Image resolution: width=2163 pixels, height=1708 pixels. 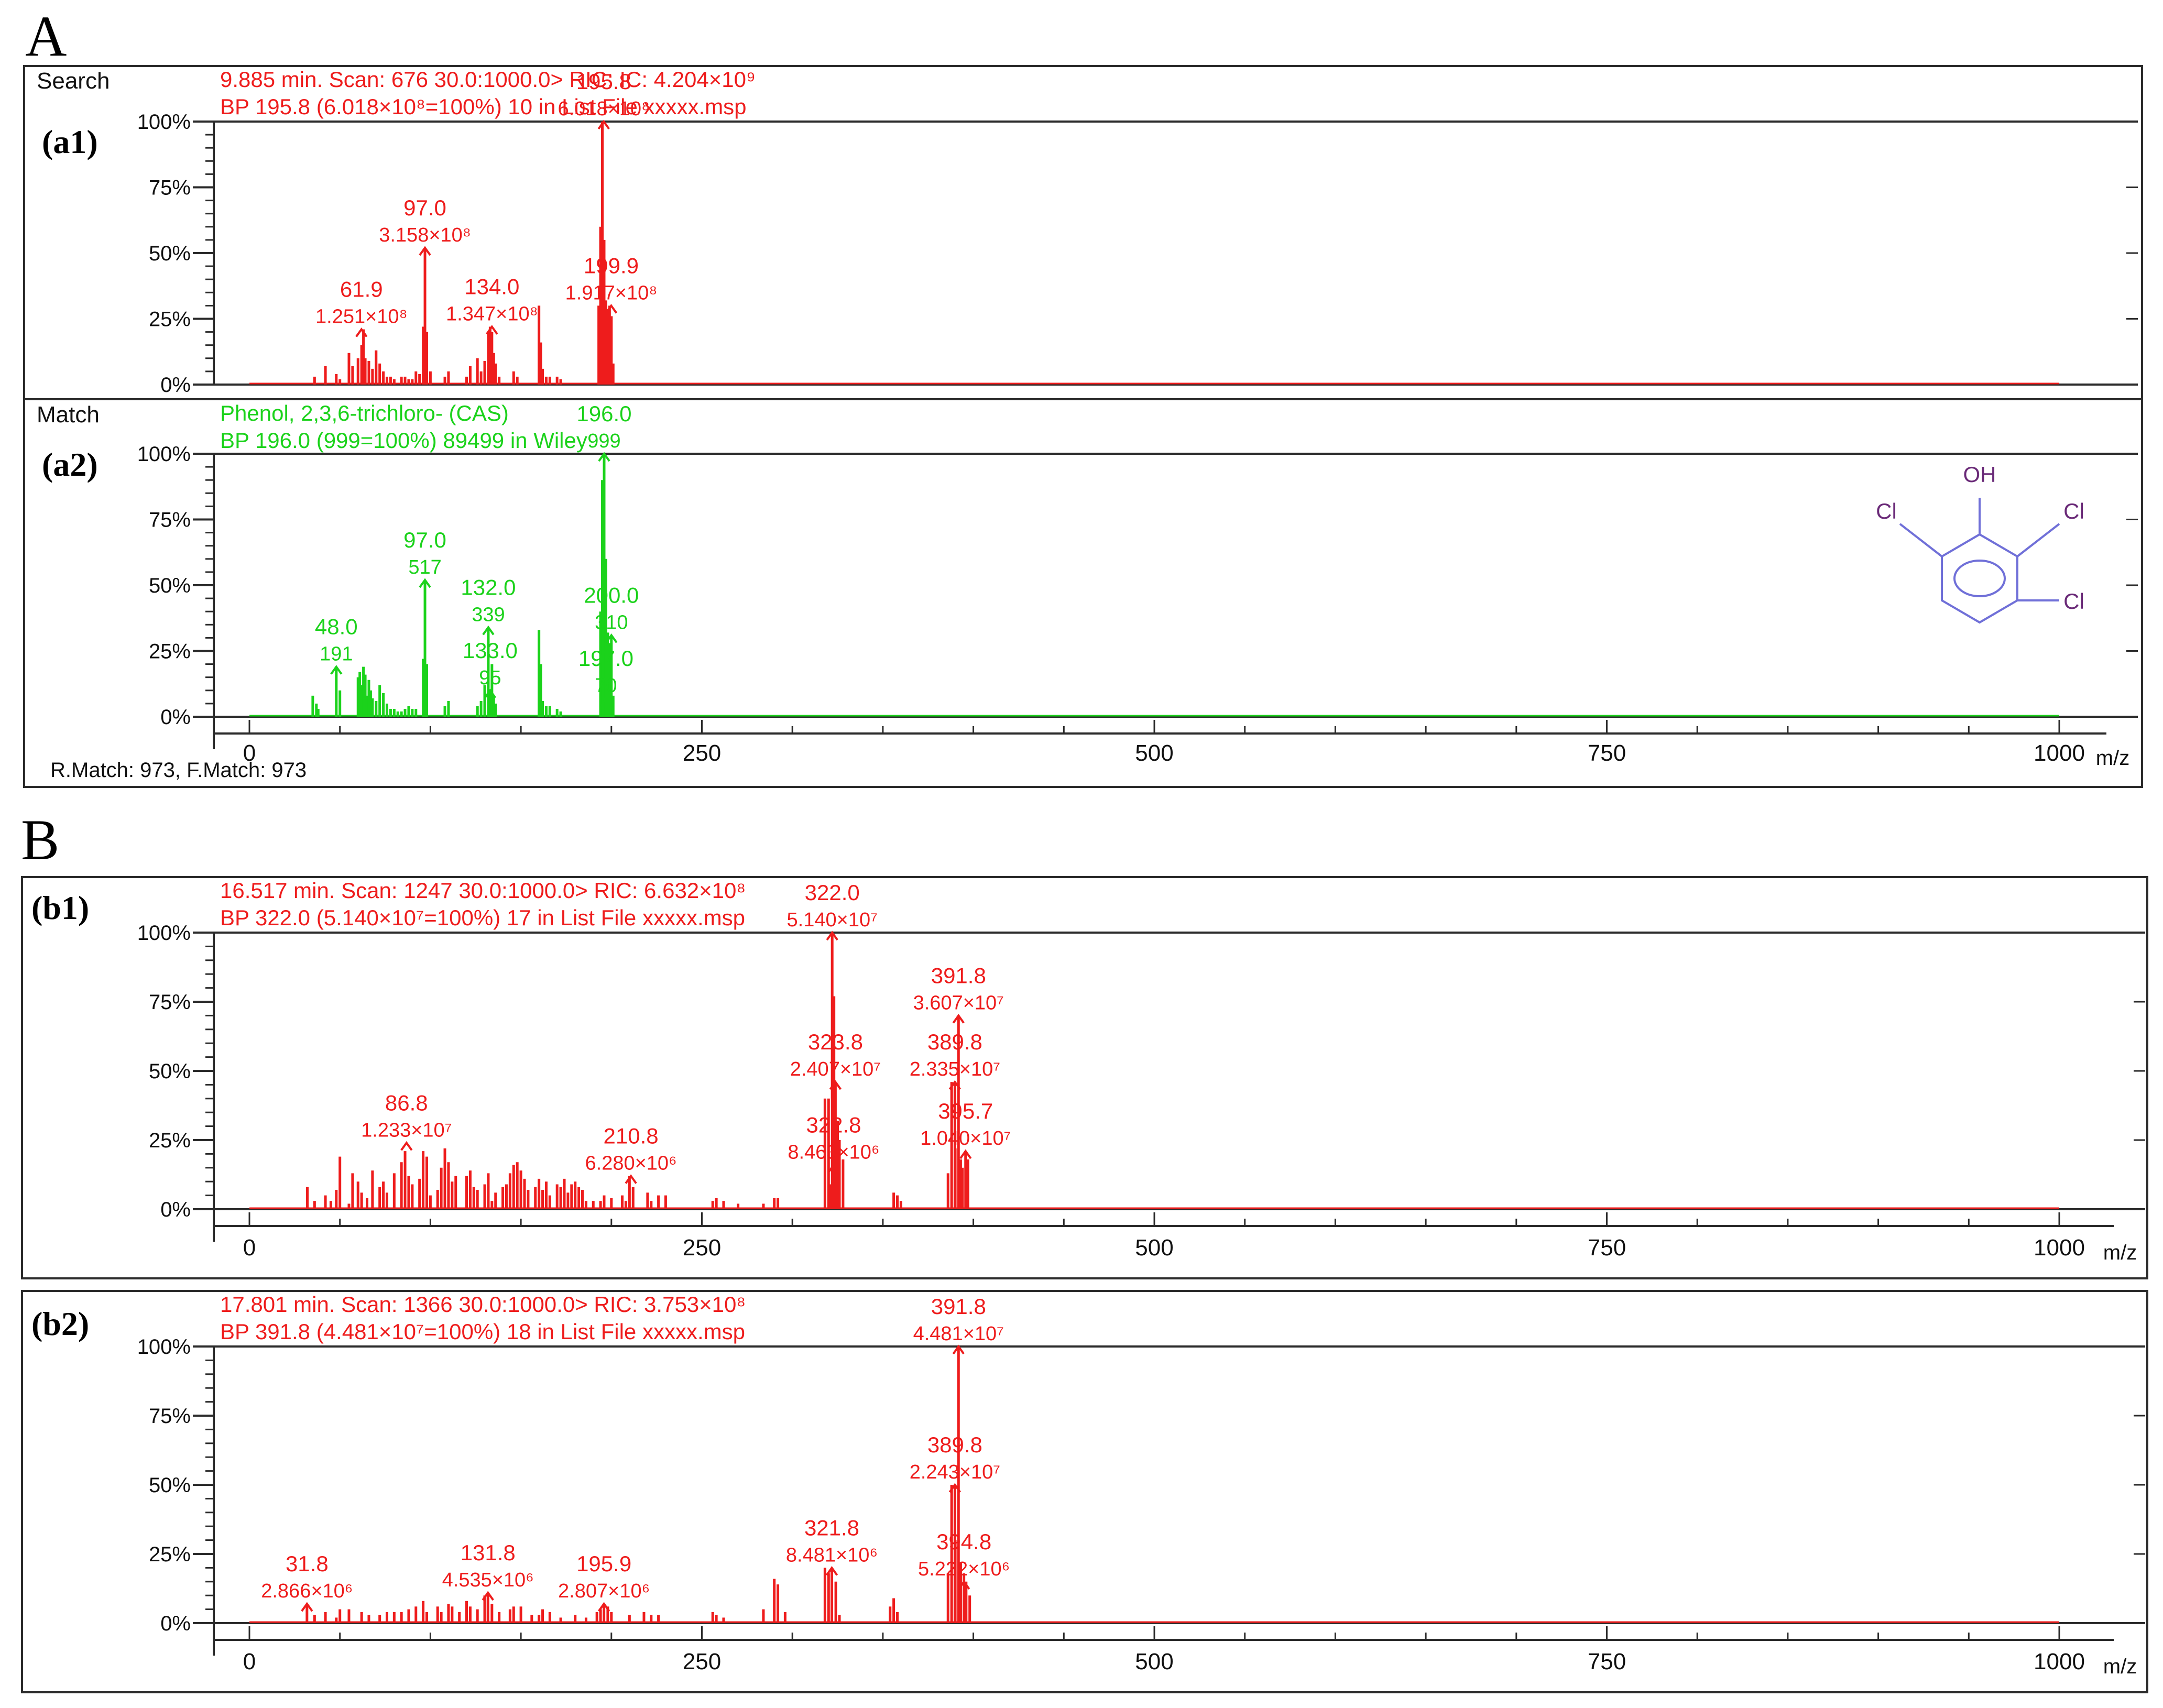 I want to click on a2-xtick-label: 0, so click(x=249, y=753).